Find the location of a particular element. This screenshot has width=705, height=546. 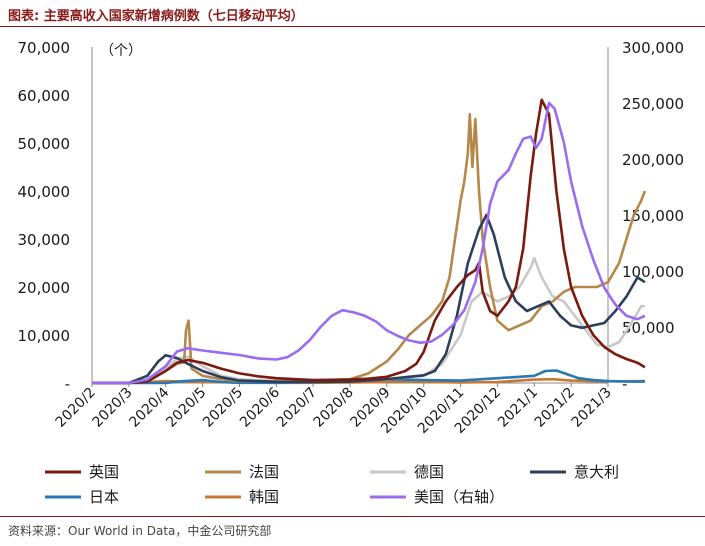

chart-title: 图表: 主要高收入国家新增病例数（七日移动平均） is located at coordinates (156, 16).